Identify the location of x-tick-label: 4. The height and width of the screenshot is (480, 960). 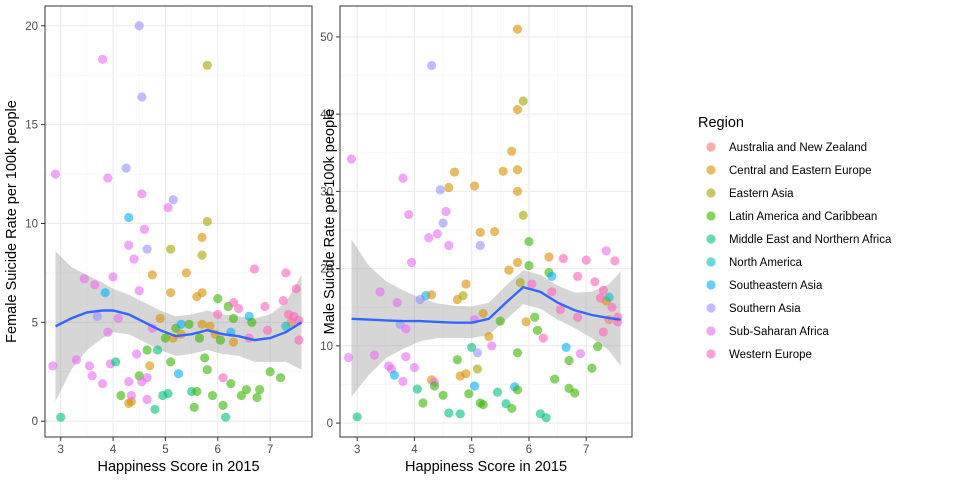
(113, 450).